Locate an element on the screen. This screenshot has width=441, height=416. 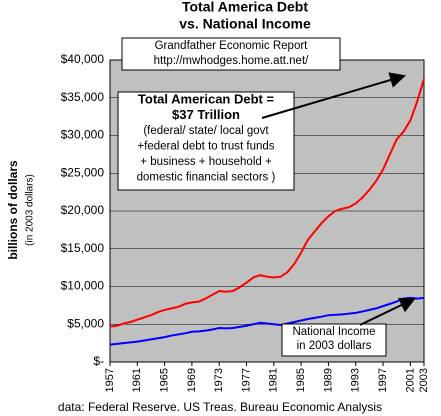
y-tick-label: $15,000 is located at coordinates (83, 248).